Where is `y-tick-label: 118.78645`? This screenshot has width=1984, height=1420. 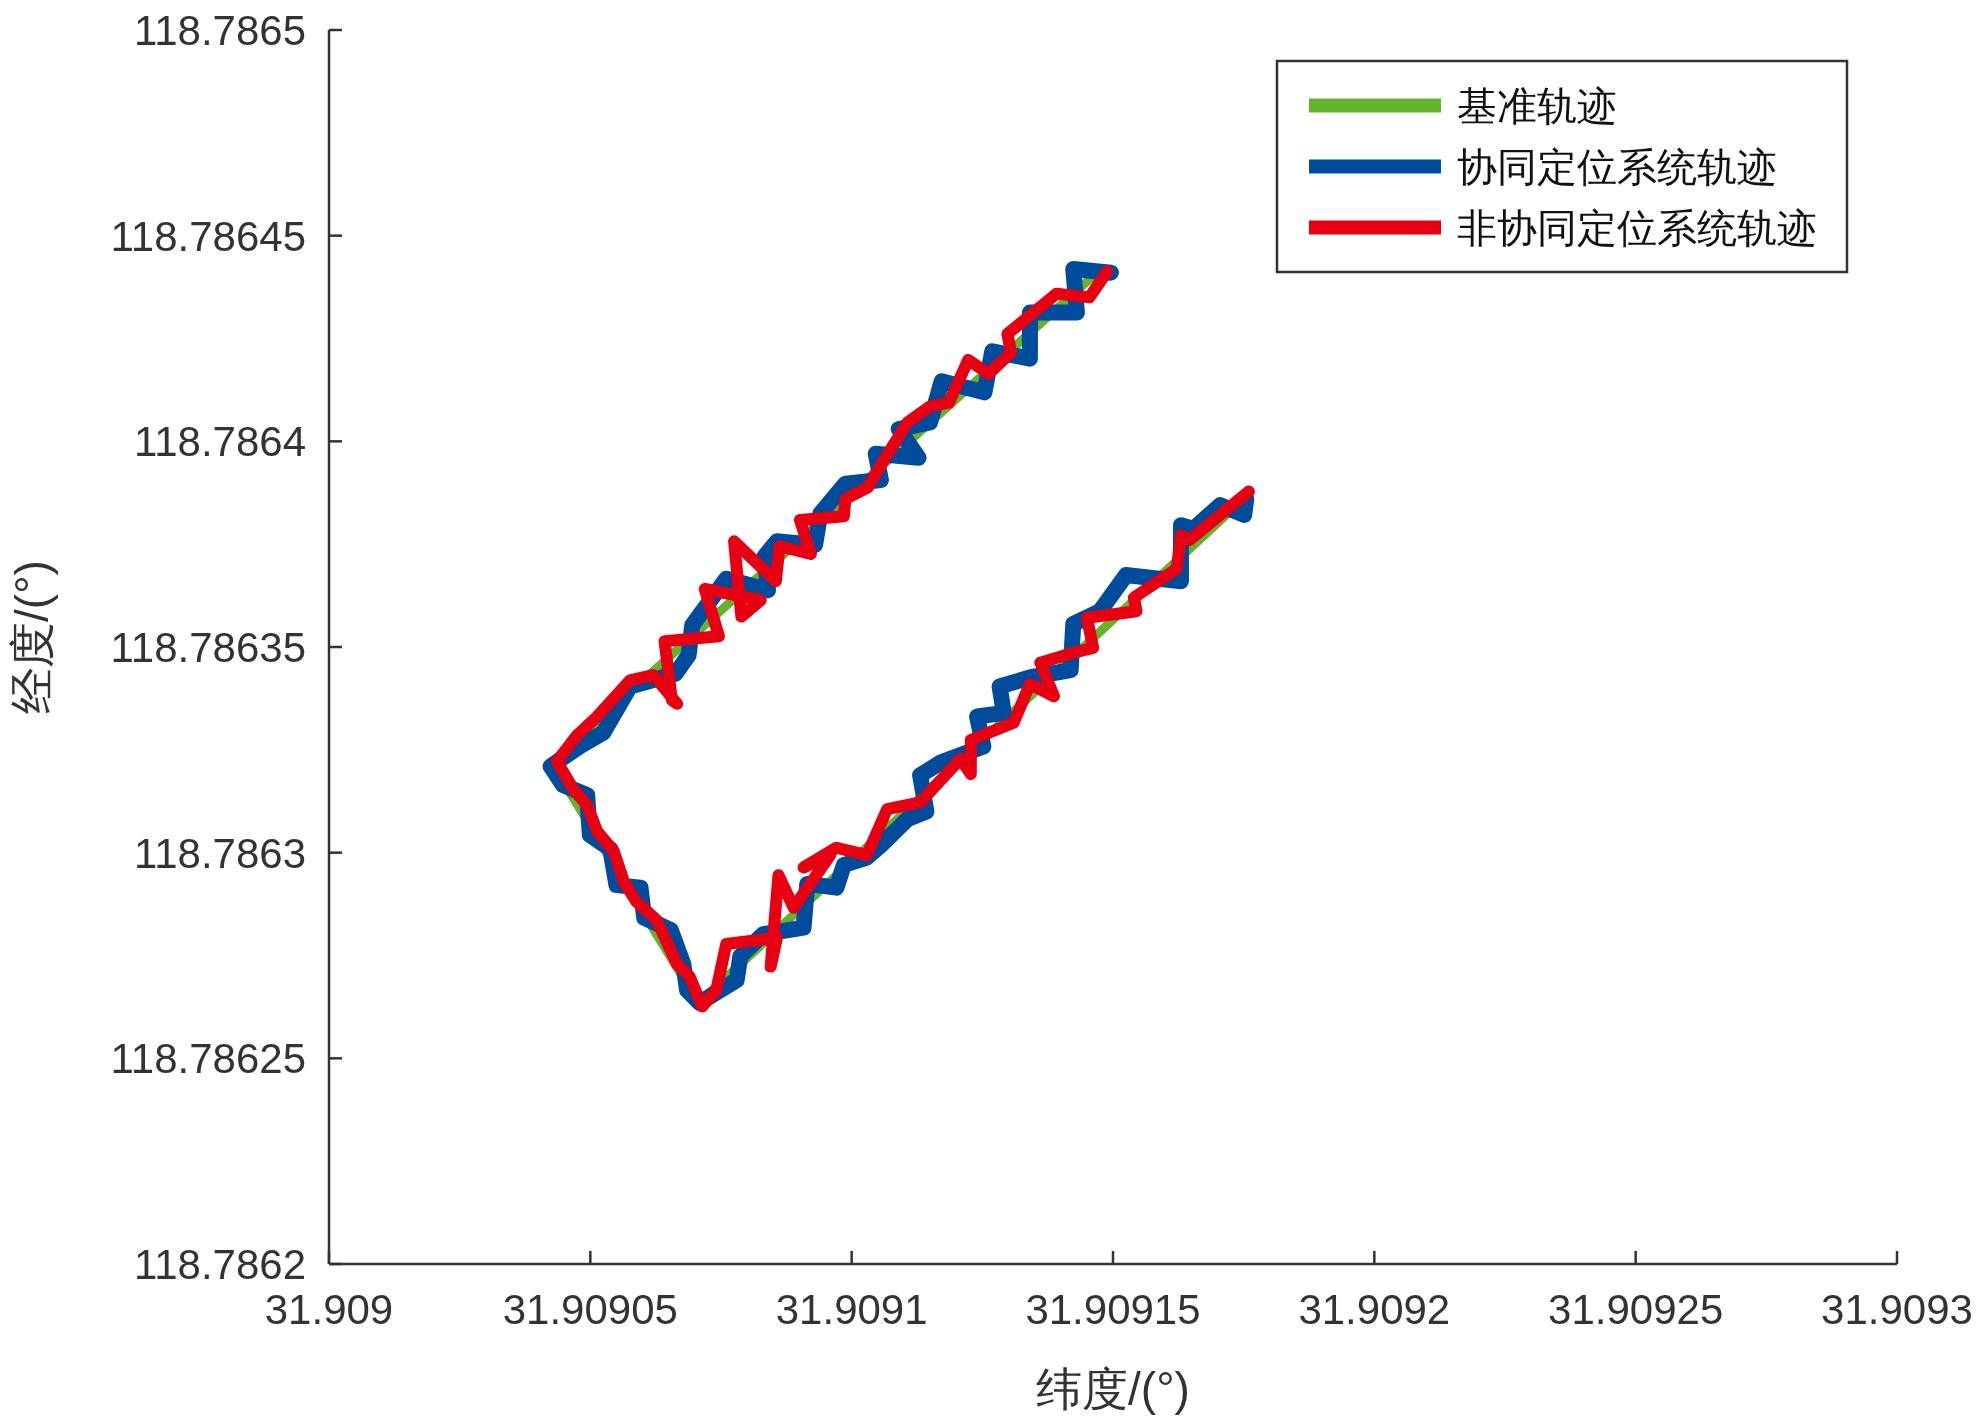
y-tick-label: 118.78645 is located at coordinates (208, 236).